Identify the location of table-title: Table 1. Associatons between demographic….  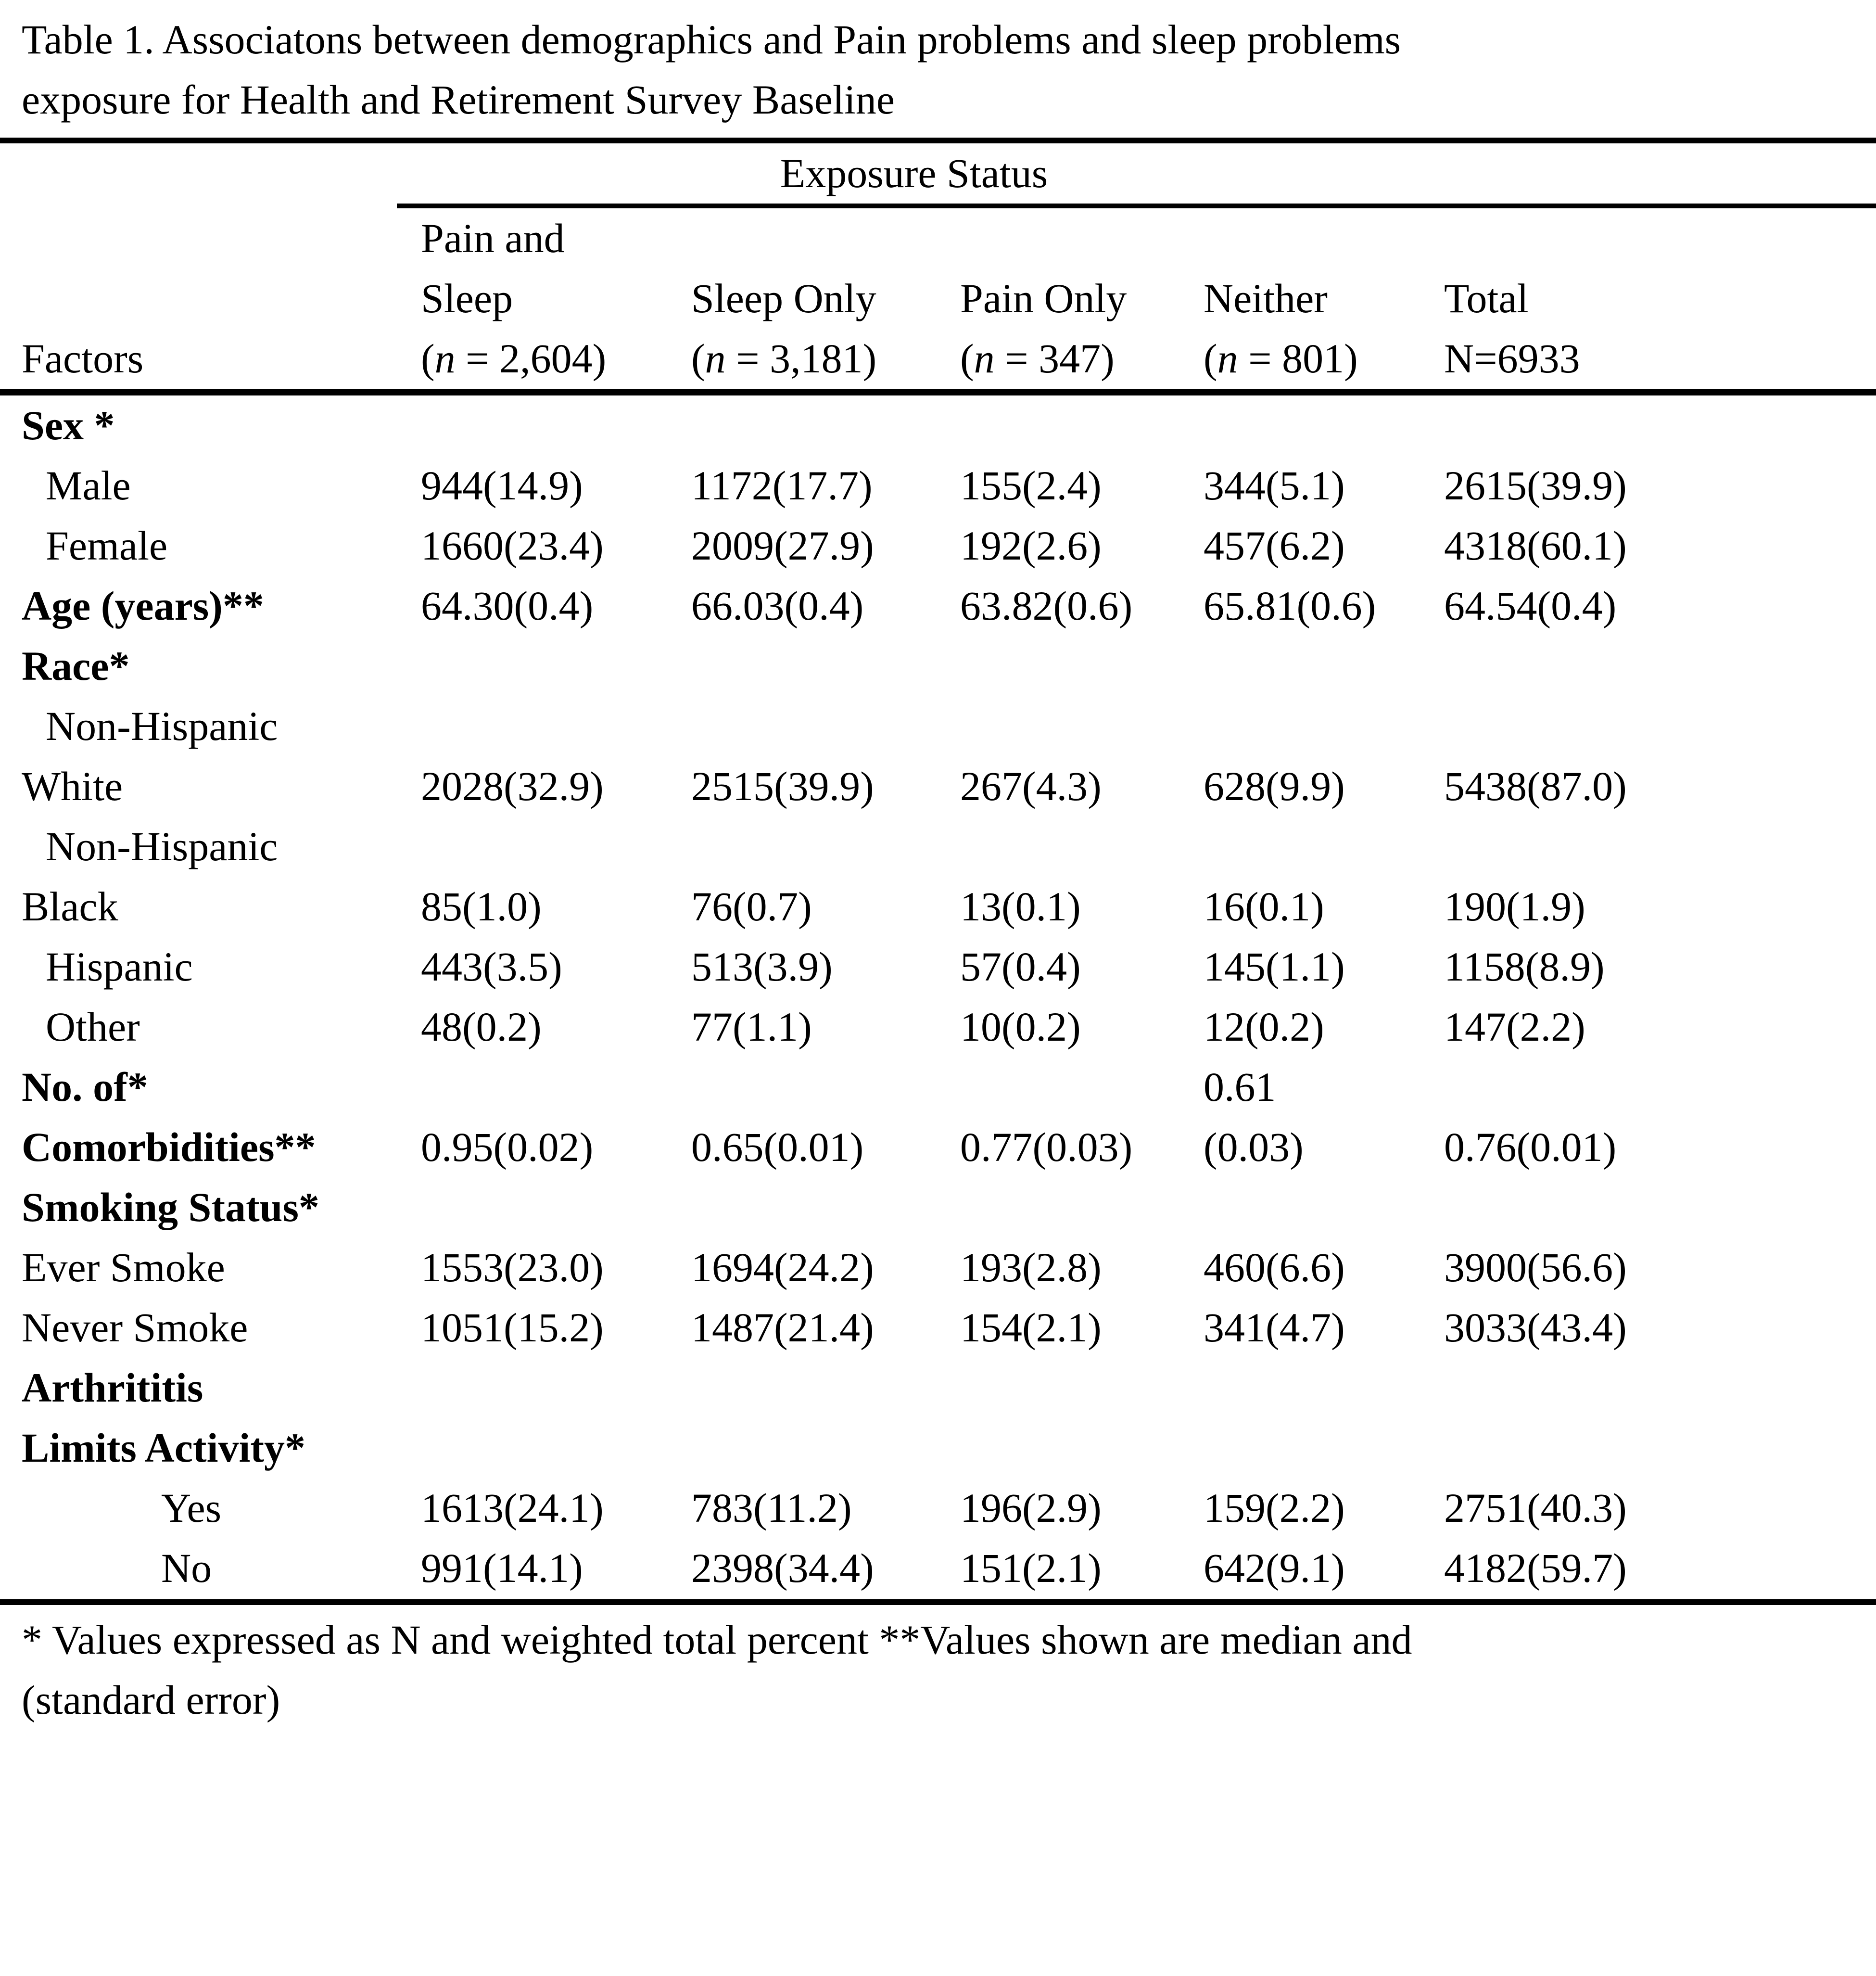
(939, 70).